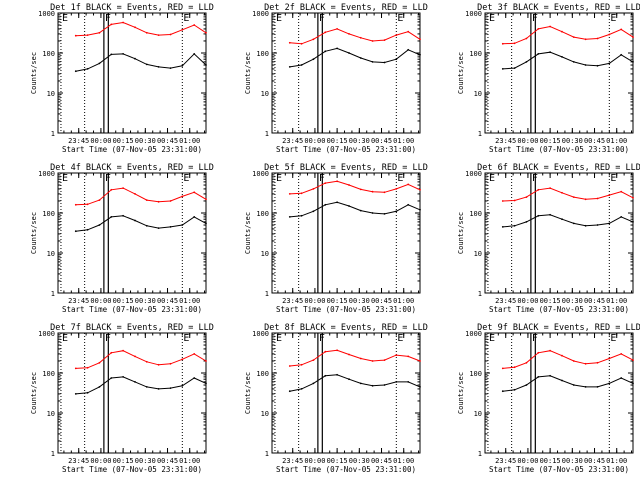  What do you see at coordinates (346, 328) in the screenshot?
I see `panel-title: Det 8f BLACK = Events, RED = LLD` at bounding box center [346, 328].